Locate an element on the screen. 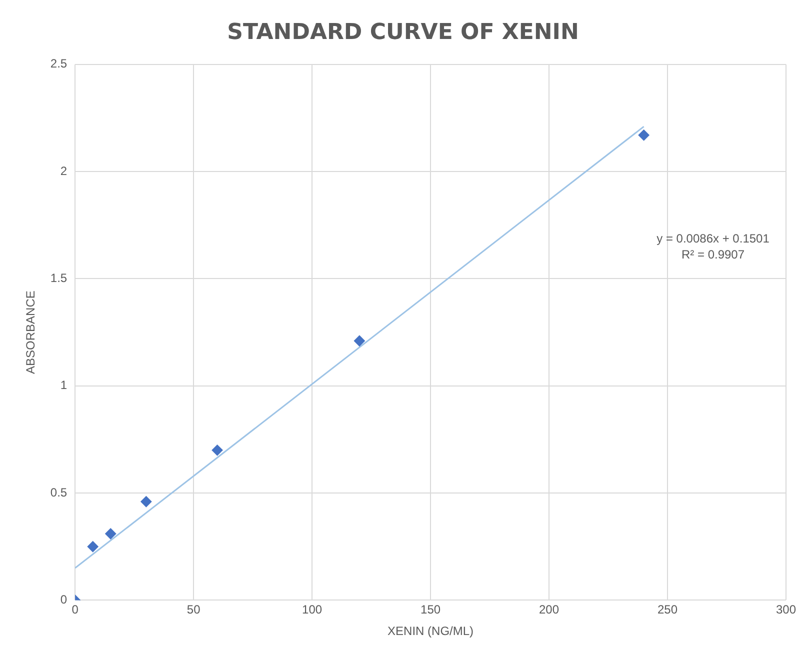 The image size is (808, 655). y-tick-label: 0.5 is located at coordinates (59, 492).